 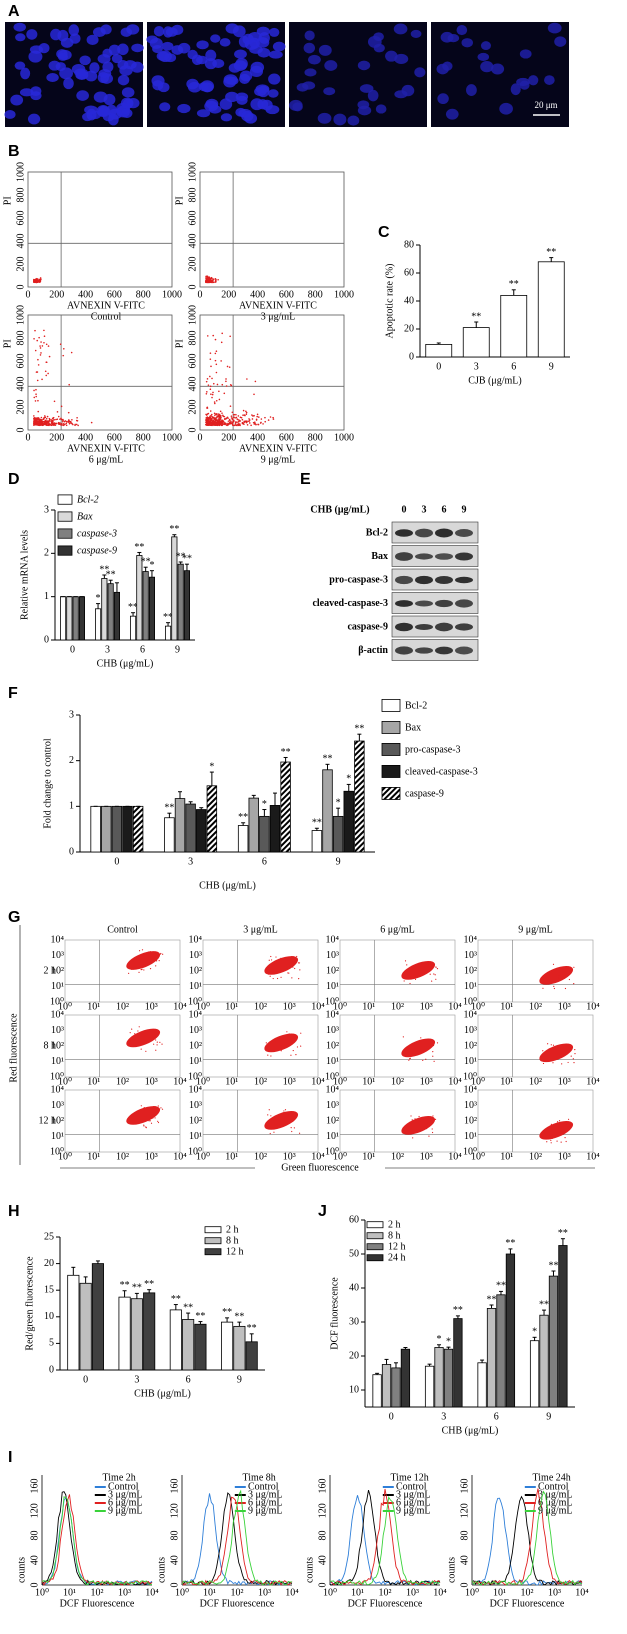 What do you see at coordinates (14, 1211) in the screenshot?
I see `panel-label: H` at bounding box center [14, 1211].